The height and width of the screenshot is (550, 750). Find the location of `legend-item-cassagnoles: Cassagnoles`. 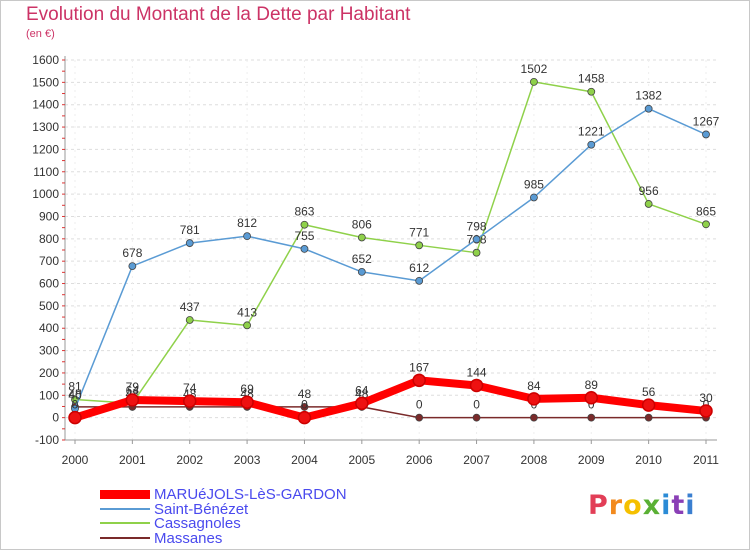

legend-item-cassagnoles: Cassagnoles is located at coordinates (170, 523).